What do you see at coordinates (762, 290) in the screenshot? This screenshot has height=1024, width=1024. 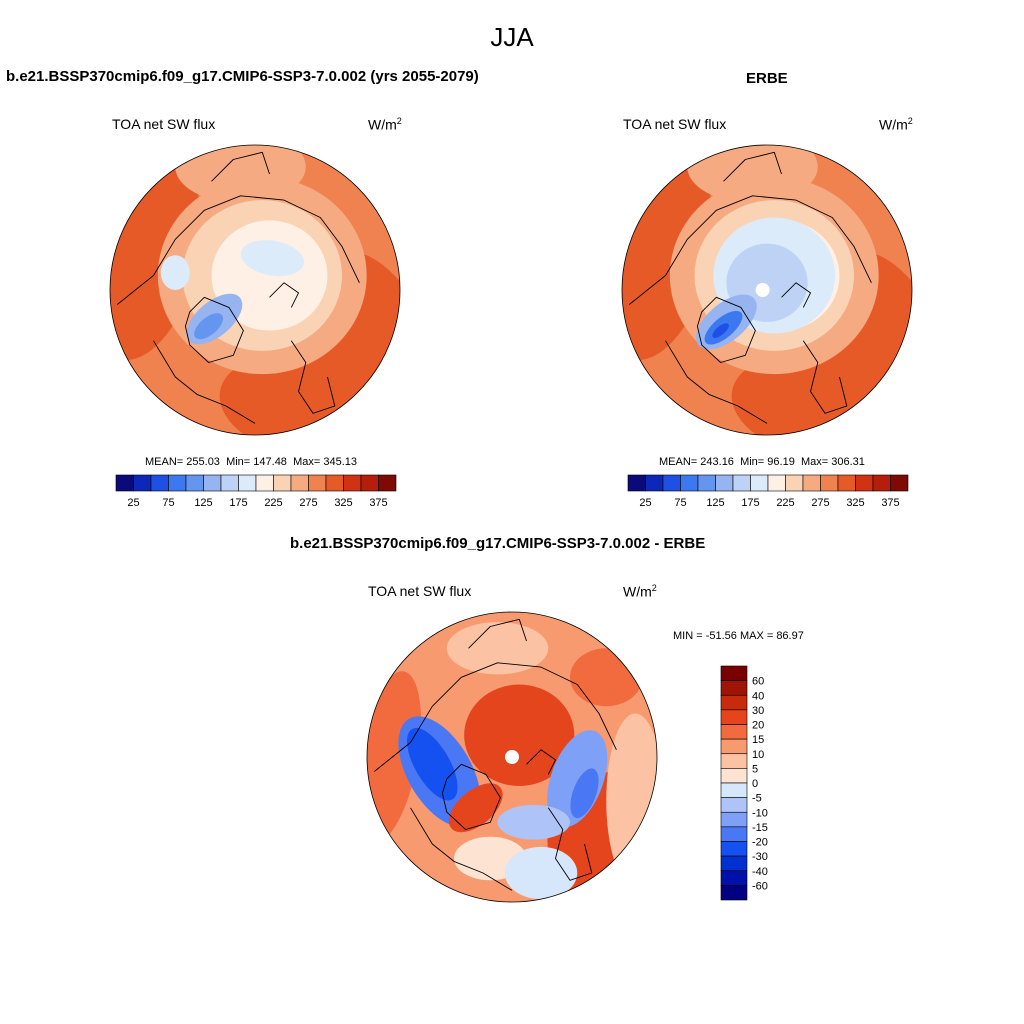 I see `pole-hole` at bounding box center [762, 290].